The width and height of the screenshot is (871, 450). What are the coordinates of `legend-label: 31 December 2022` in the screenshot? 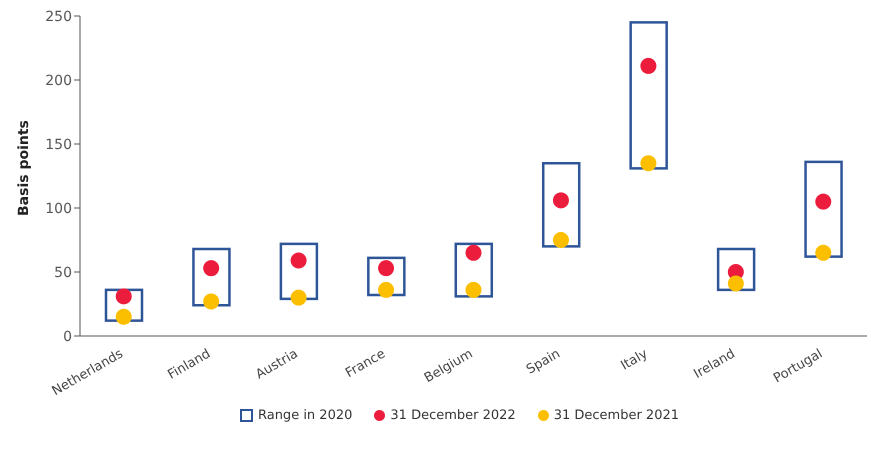 It's located at (453, 415).